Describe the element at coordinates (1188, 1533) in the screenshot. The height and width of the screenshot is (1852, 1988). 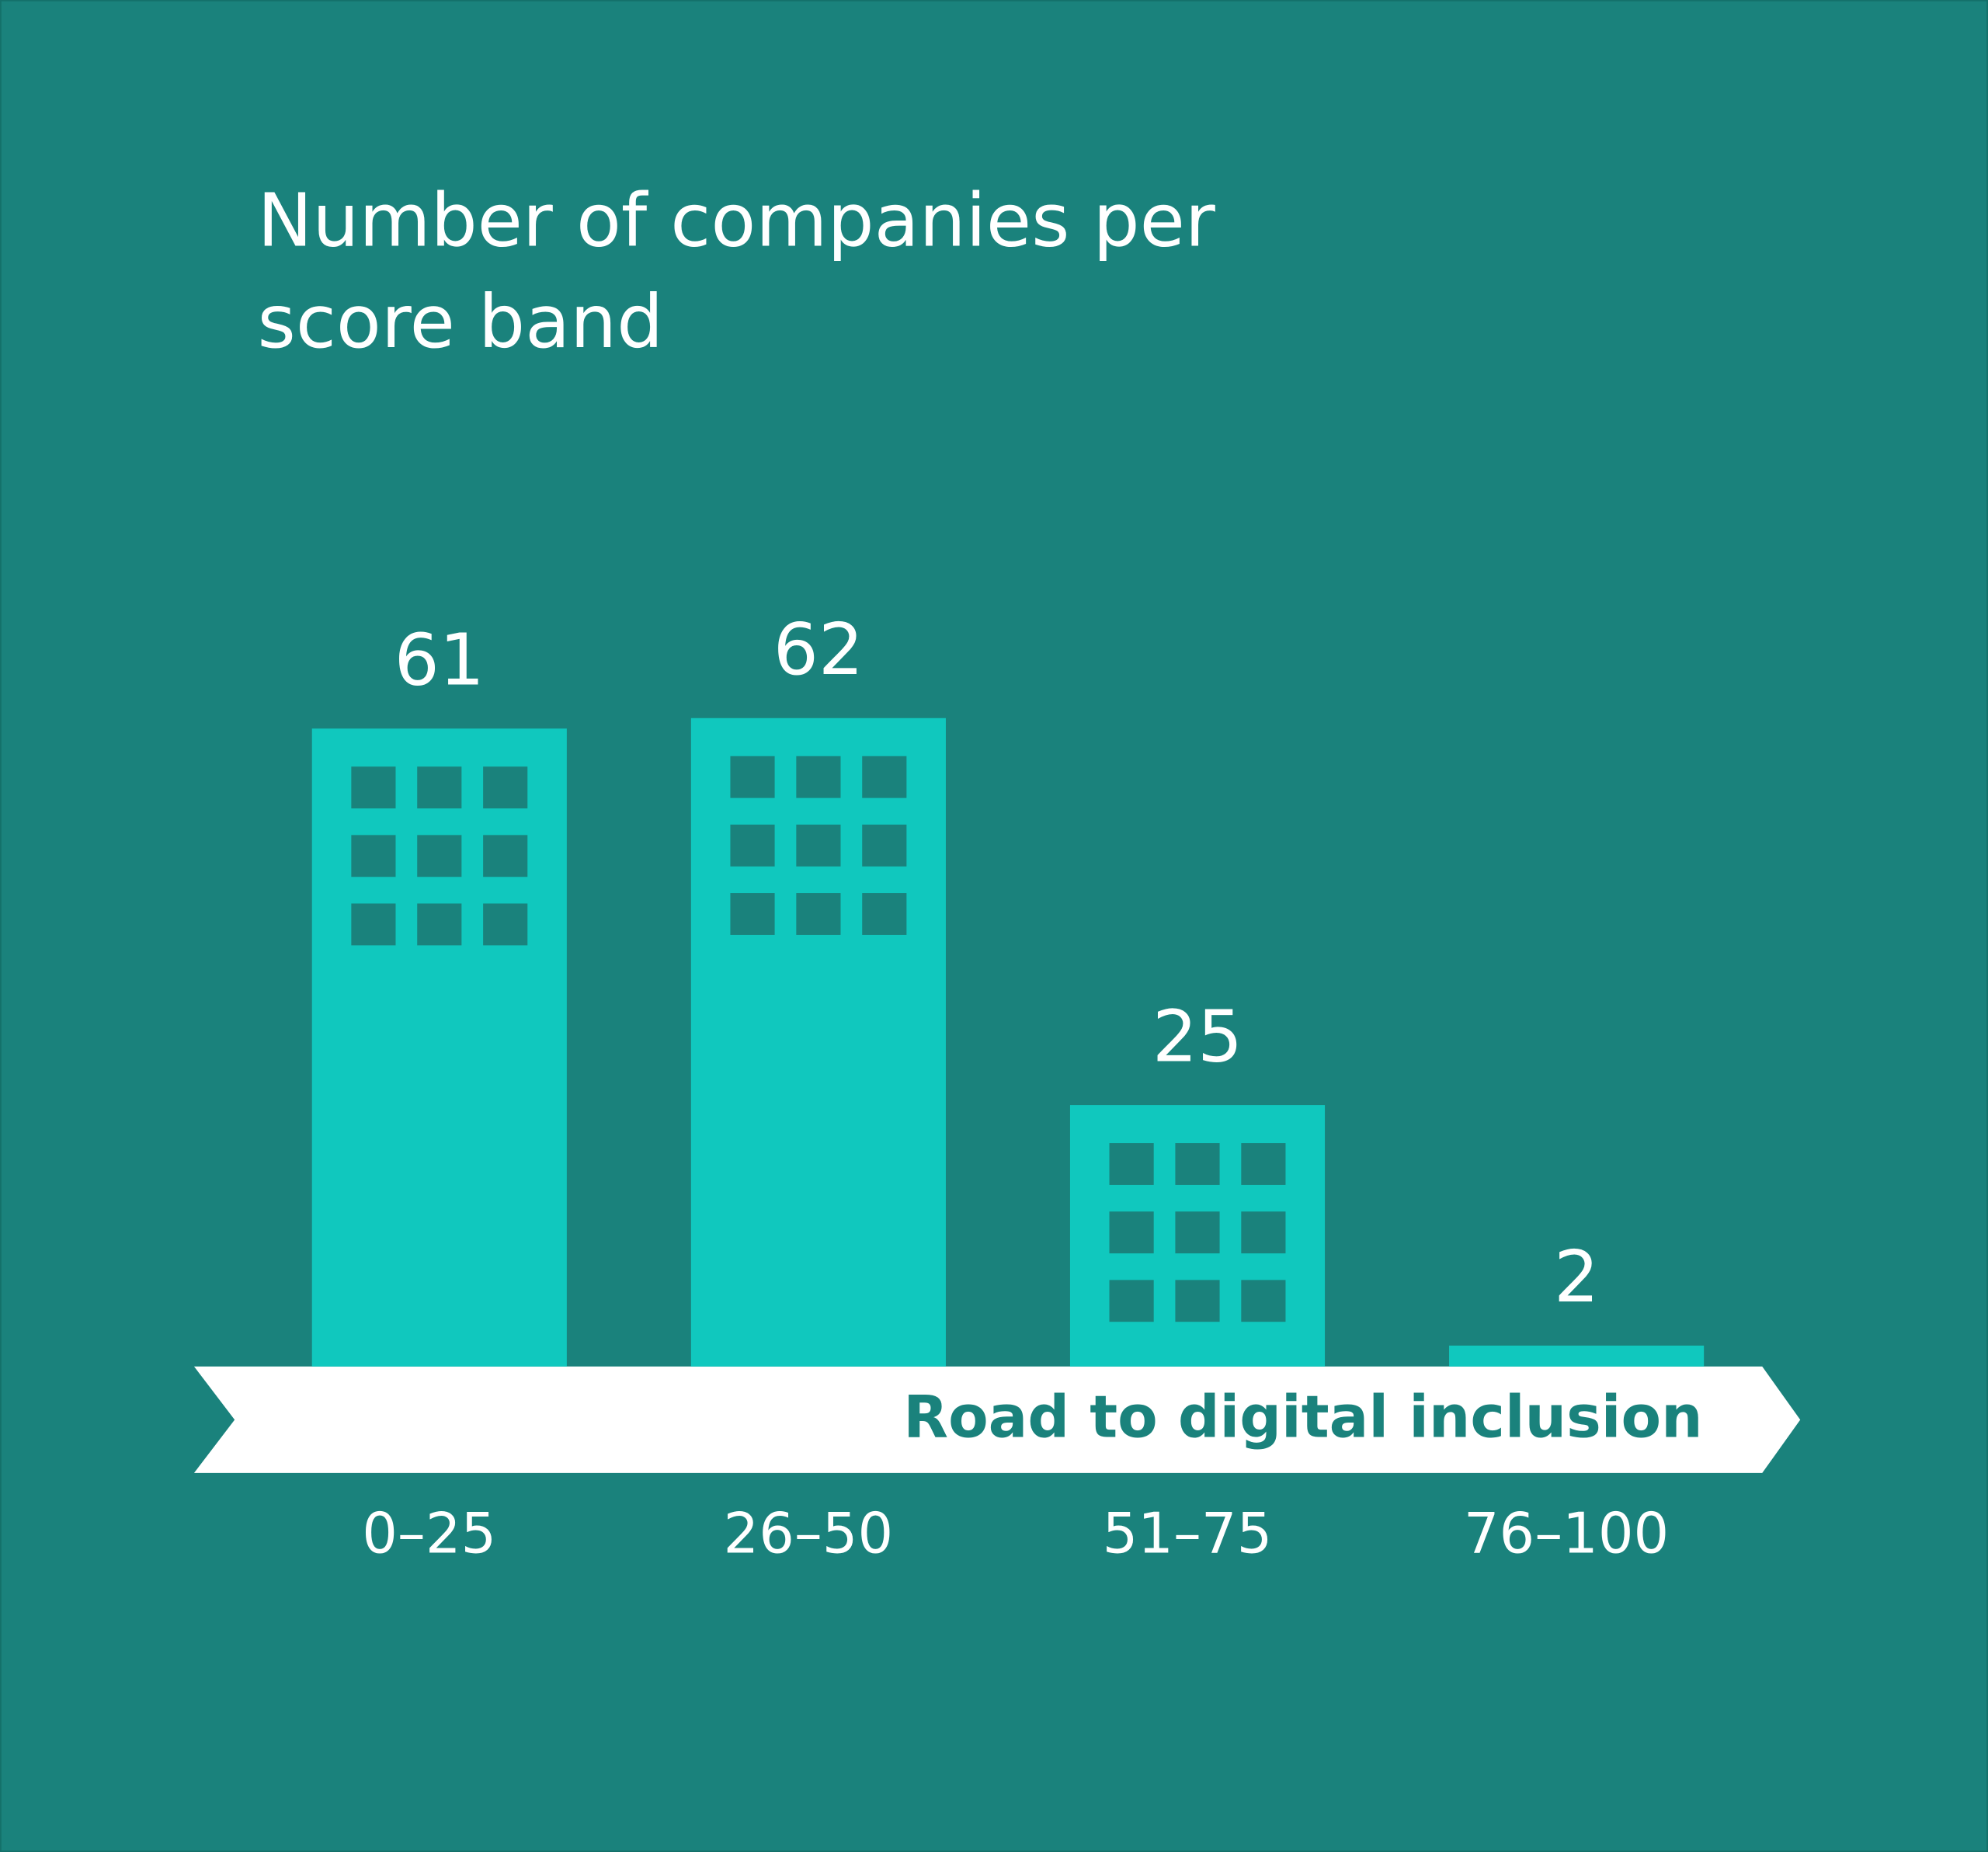
I see `x-tick-label: 51–75` at that location.